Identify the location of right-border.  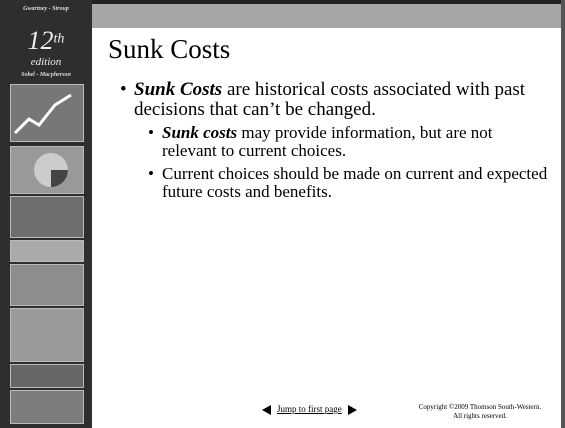
(563, 214).